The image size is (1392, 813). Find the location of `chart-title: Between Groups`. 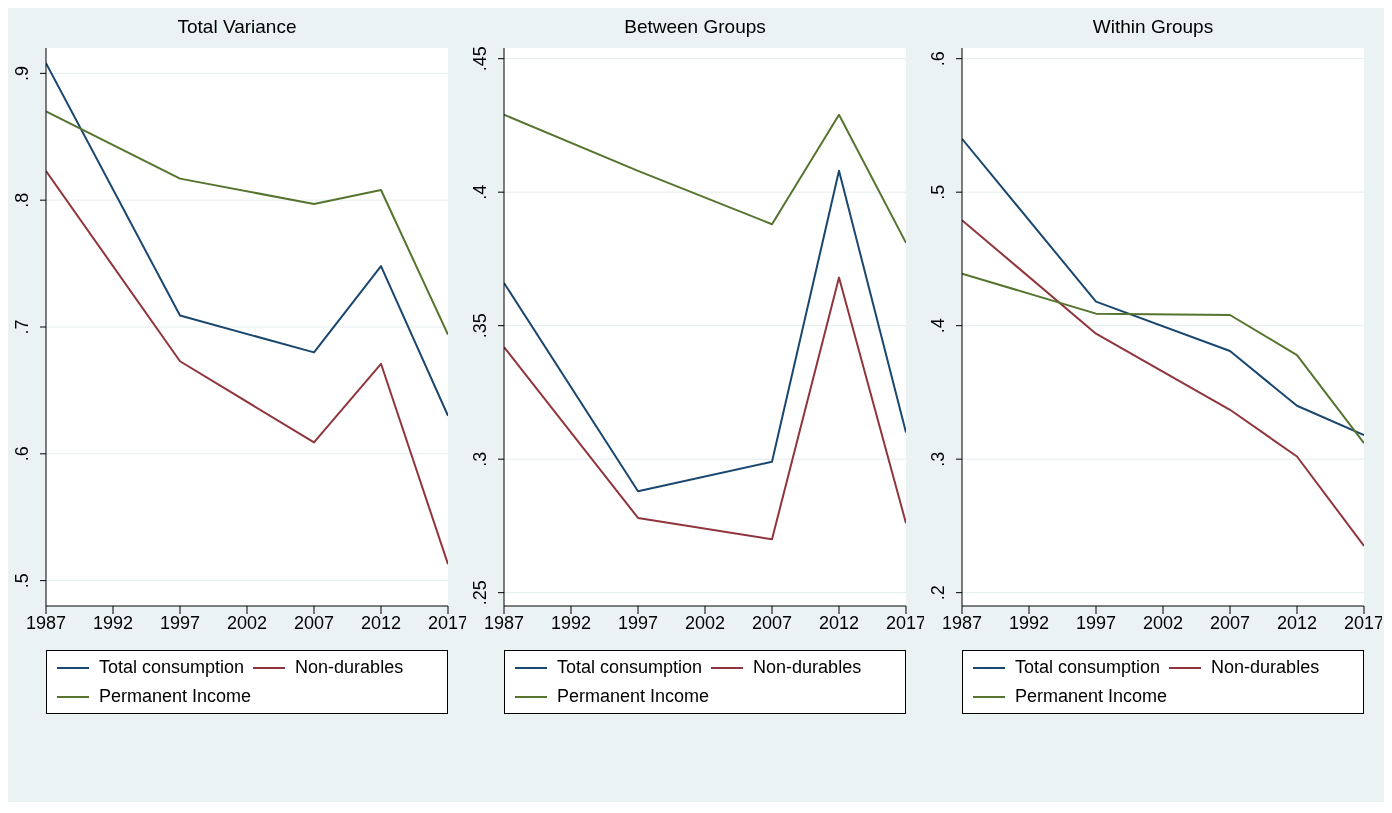

chart-title: Between Groups is located at coordinates (695, 27).